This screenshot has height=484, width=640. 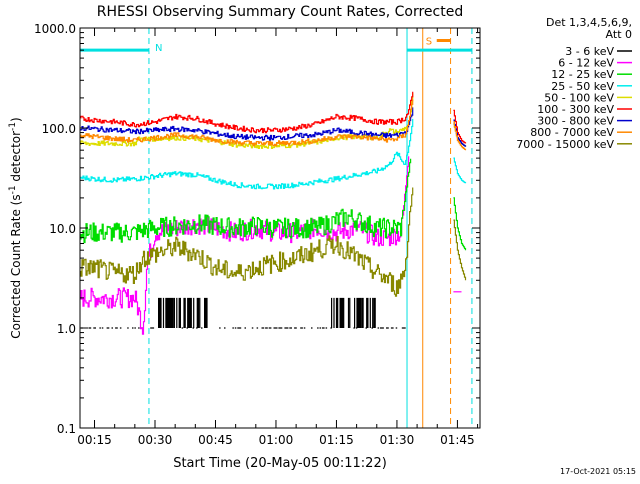 What do you see at coordinates (575, 109) in the screenshot?
I see `legend-label: 100 - 300 keV` at bounding box center [575, 109].